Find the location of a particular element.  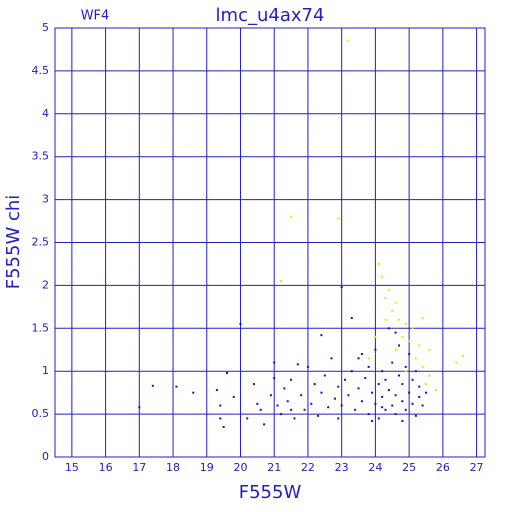

y-axis-label: F555W chi is located at coordinates (13, 242).